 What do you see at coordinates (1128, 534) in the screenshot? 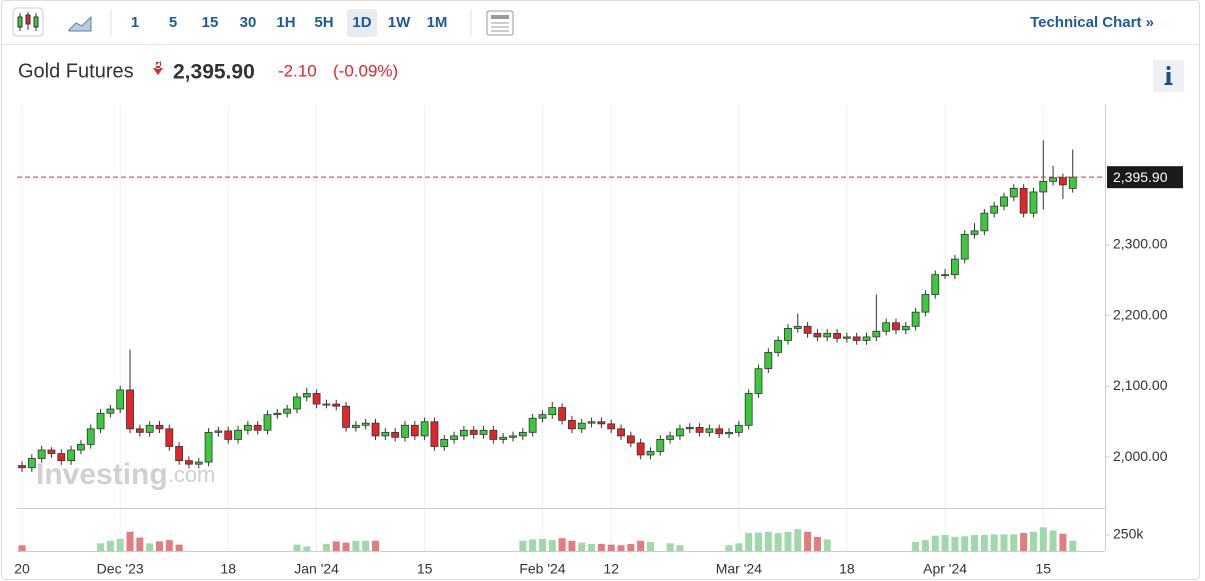
I see `volume-tick-label: 250k` at bounding box center [1128, 534].